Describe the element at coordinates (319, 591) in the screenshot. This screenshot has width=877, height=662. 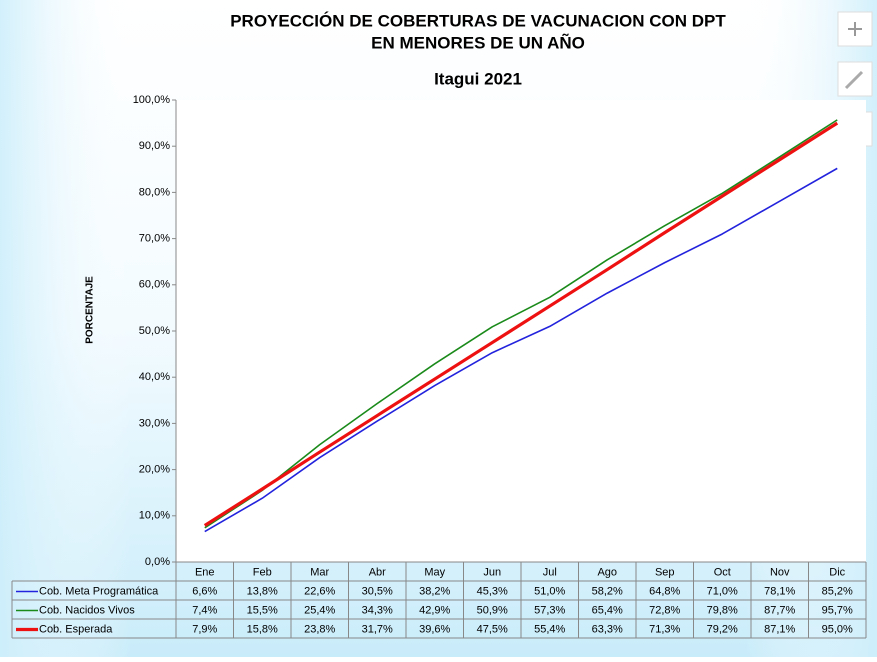
I see `data-label: 22,6%` at that location.